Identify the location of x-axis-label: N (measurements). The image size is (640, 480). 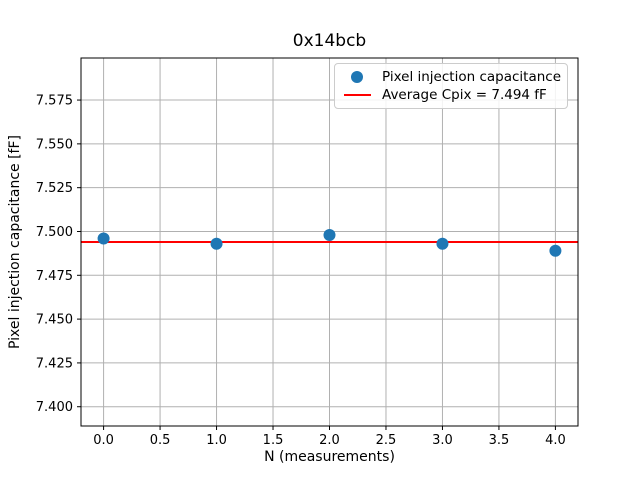
(329, 457).